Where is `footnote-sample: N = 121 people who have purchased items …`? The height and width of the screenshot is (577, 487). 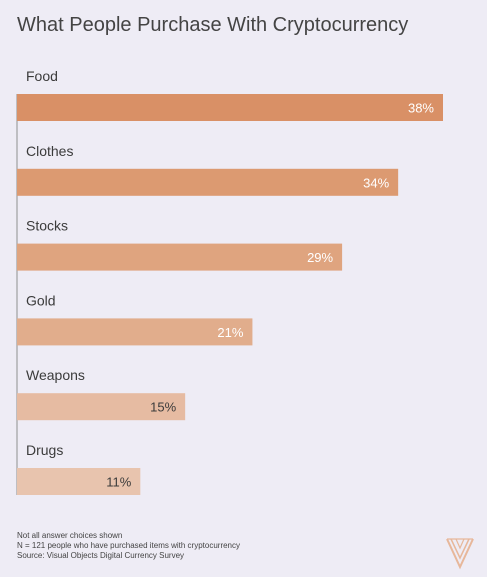 footnote-sample: N = 121 people who have purchased items … is located at coordinates (129, 545).